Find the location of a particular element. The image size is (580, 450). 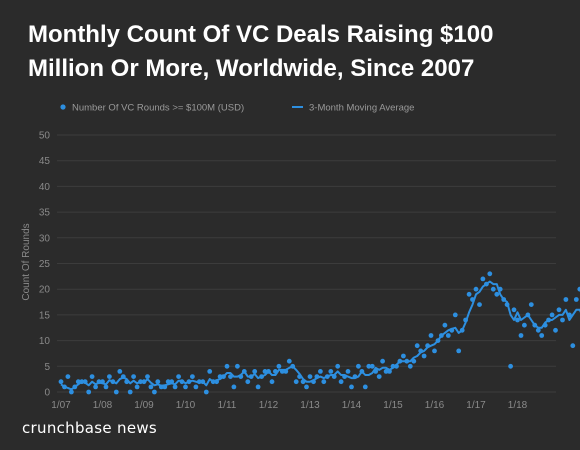

y-axis-label: Count Of Rounds is located at coordinates (26, 261).